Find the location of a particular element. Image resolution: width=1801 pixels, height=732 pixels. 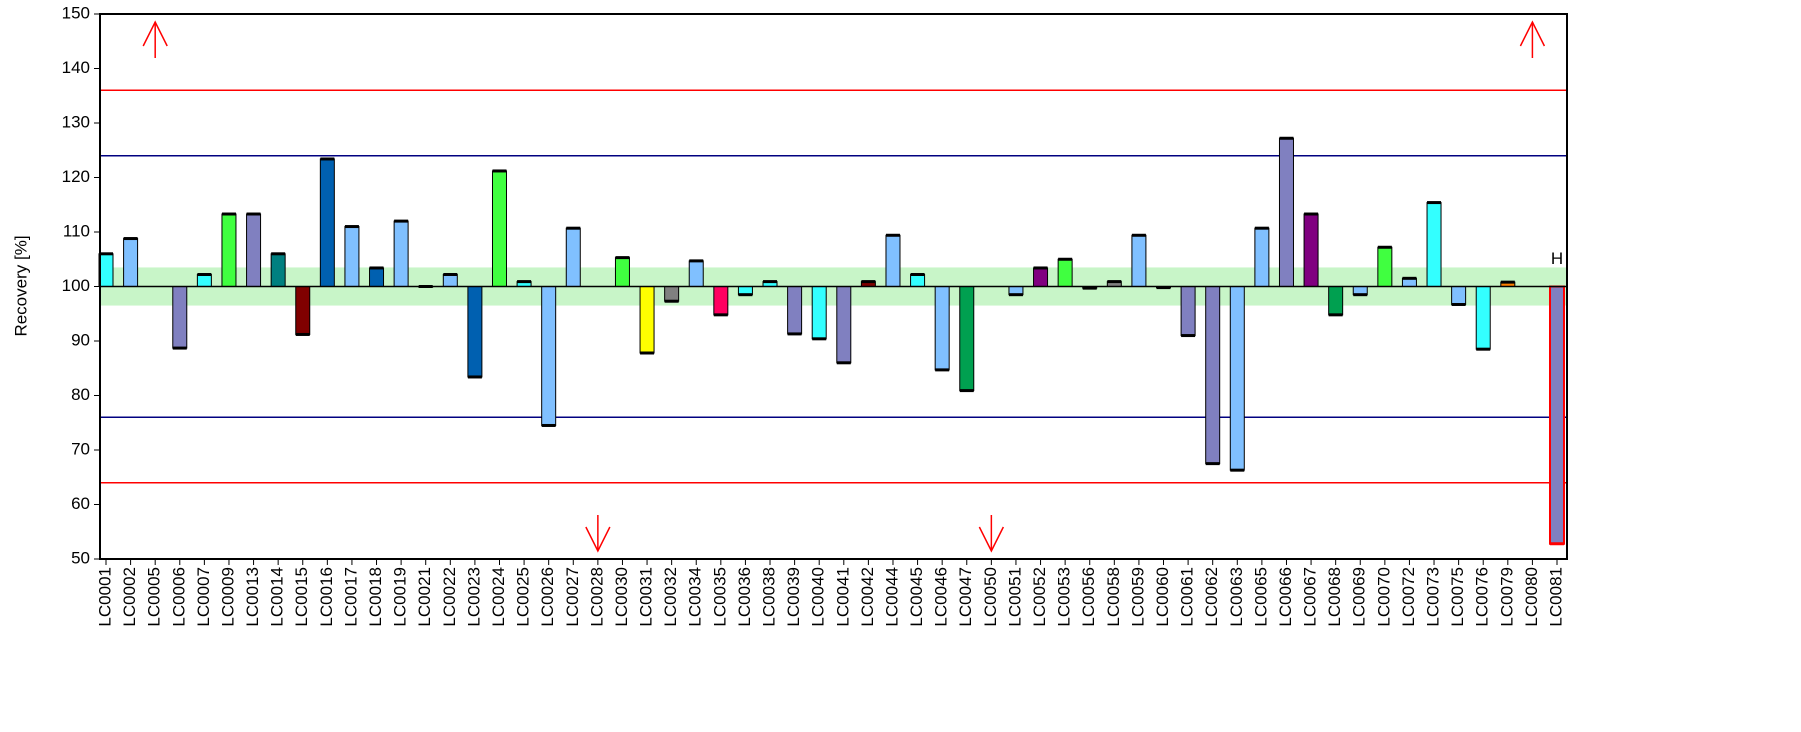

x-tick-label: LC0046 is located at coordinates (941, 597).